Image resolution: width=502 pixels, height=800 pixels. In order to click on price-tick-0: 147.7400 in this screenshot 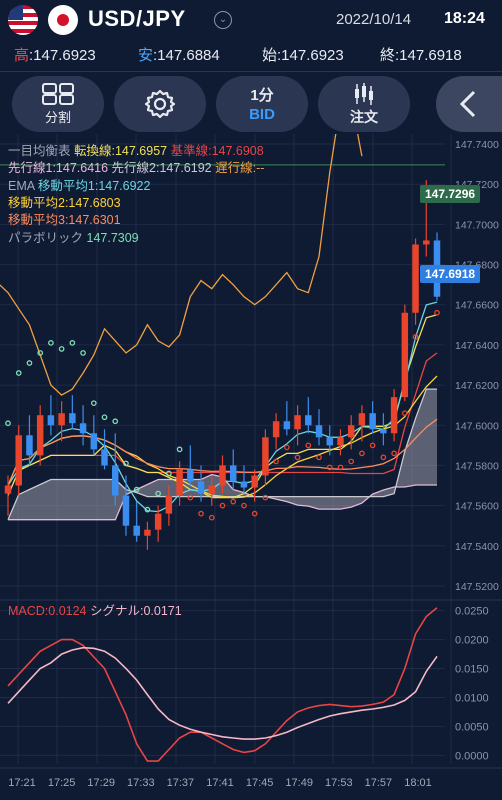, I will do `click(477, 145)`.